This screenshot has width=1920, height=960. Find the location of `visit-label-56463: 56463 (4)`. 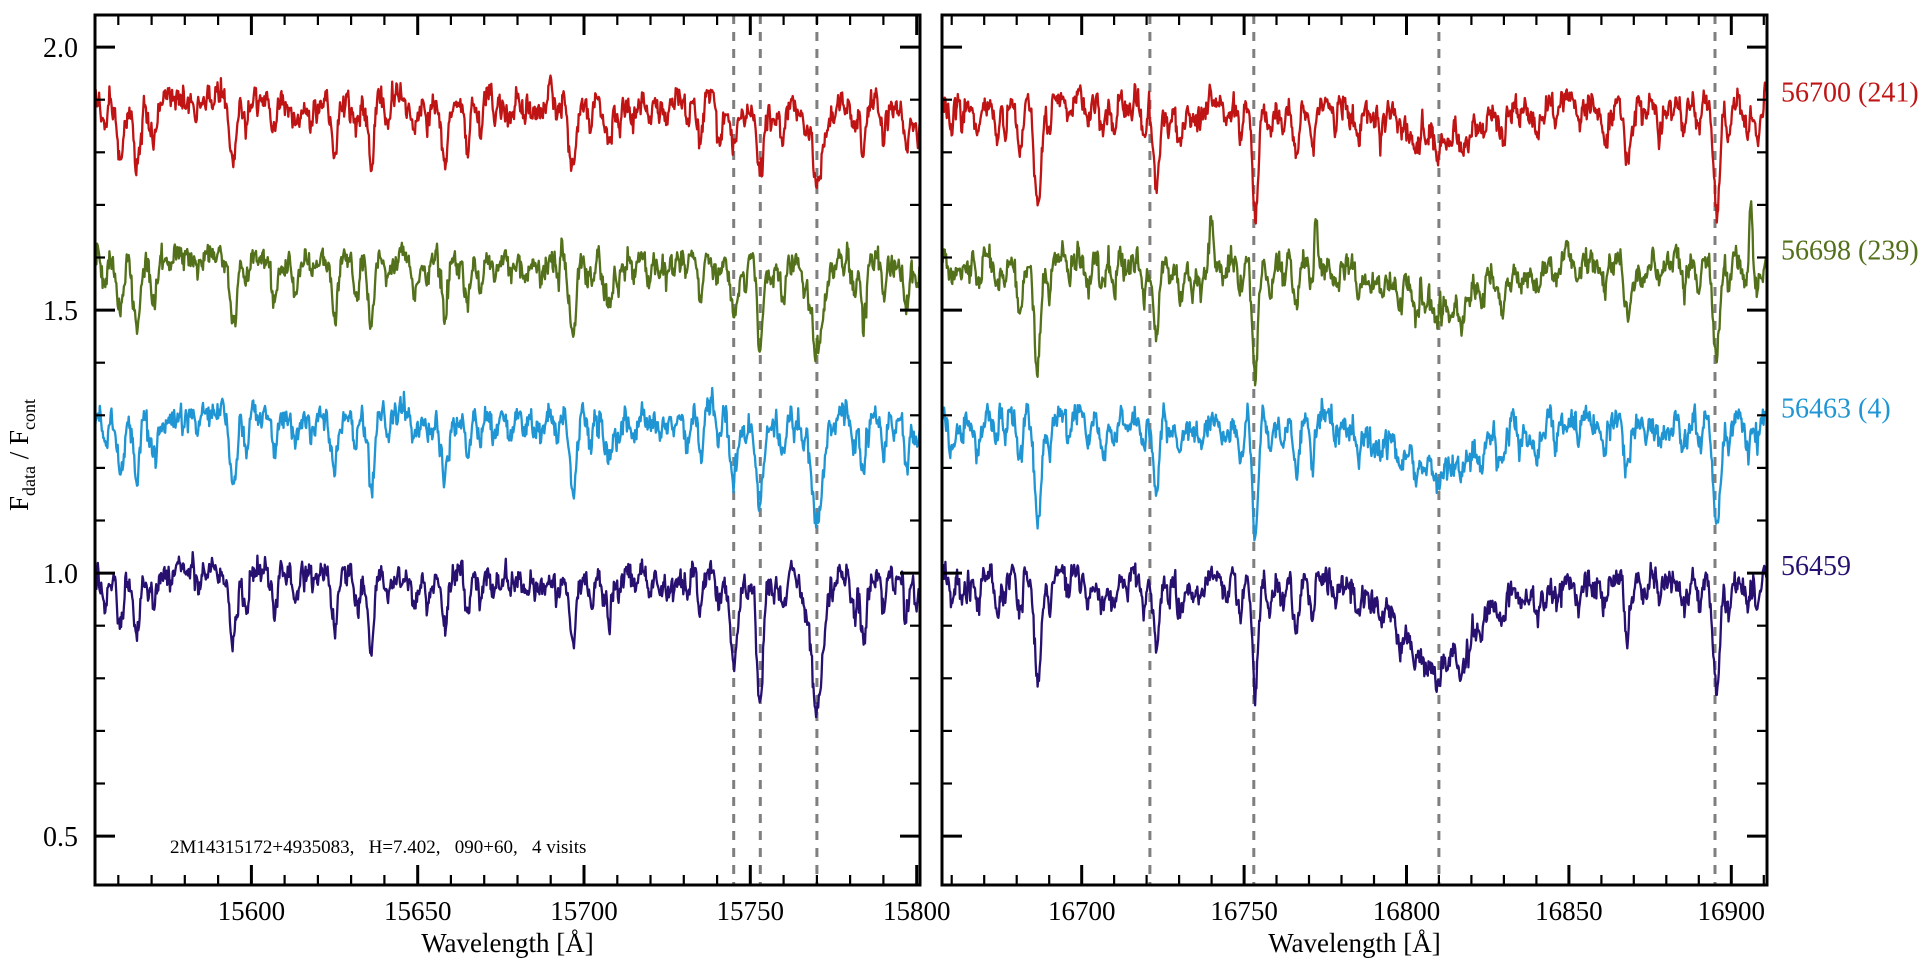

visit-label-56463: 56463 (4) is located at coordinates (1836, 408).